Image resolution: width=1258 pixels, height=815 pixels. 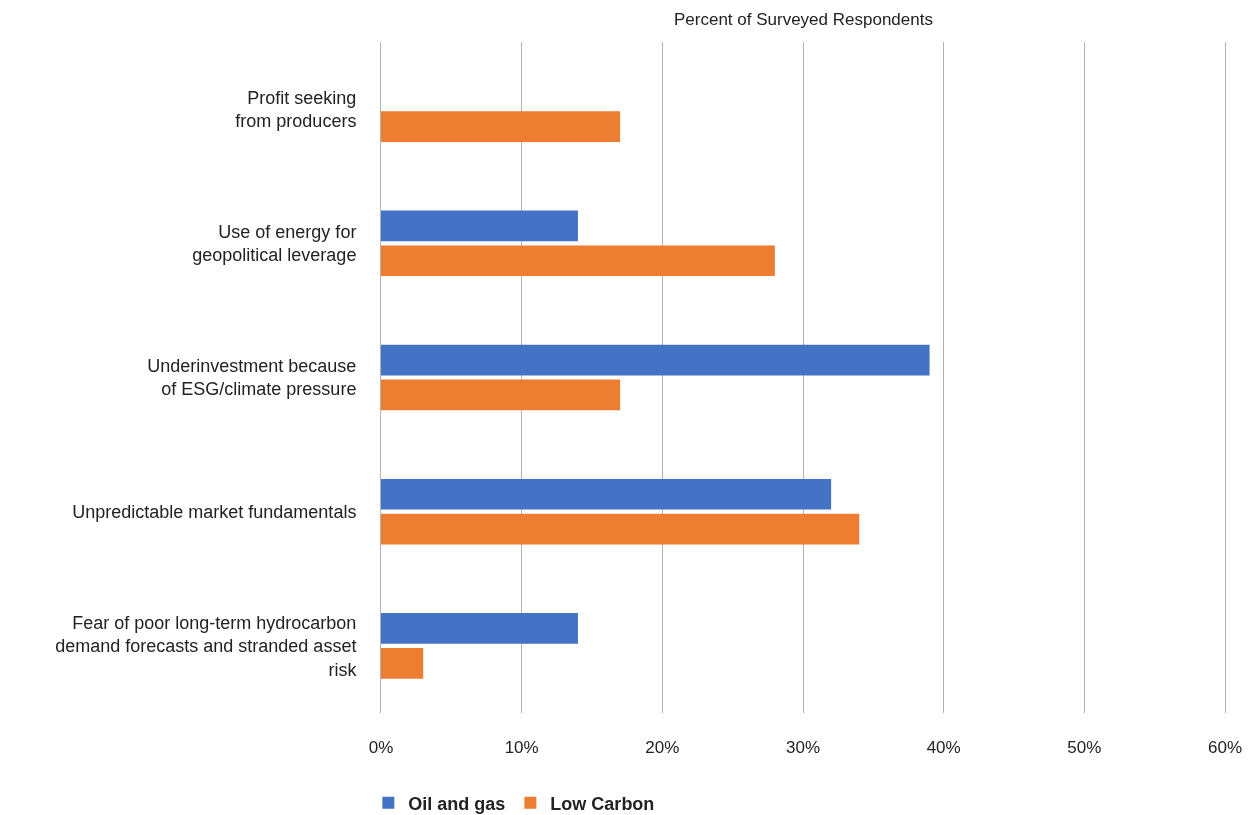 What do you see at coordinates (803, 19) in the screenshot?
I see `x-axis-title: Percent of Surveyed Respondents` at bounding box center [803, 19].